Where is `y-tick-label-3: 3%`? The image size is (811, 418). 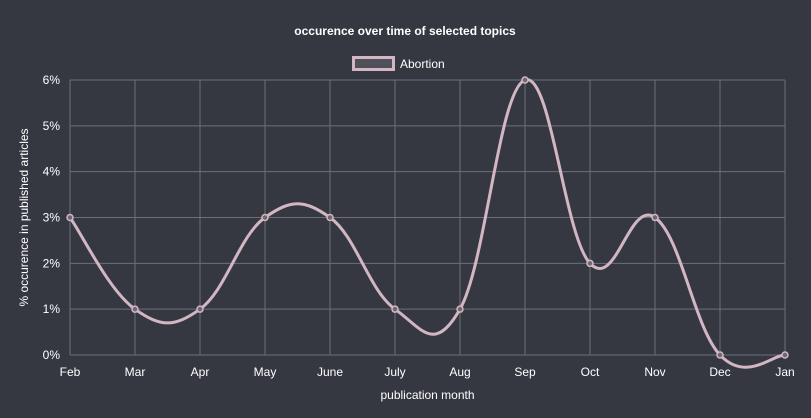 y-tick-label-3: 3% is located at coordinates (52, 218).